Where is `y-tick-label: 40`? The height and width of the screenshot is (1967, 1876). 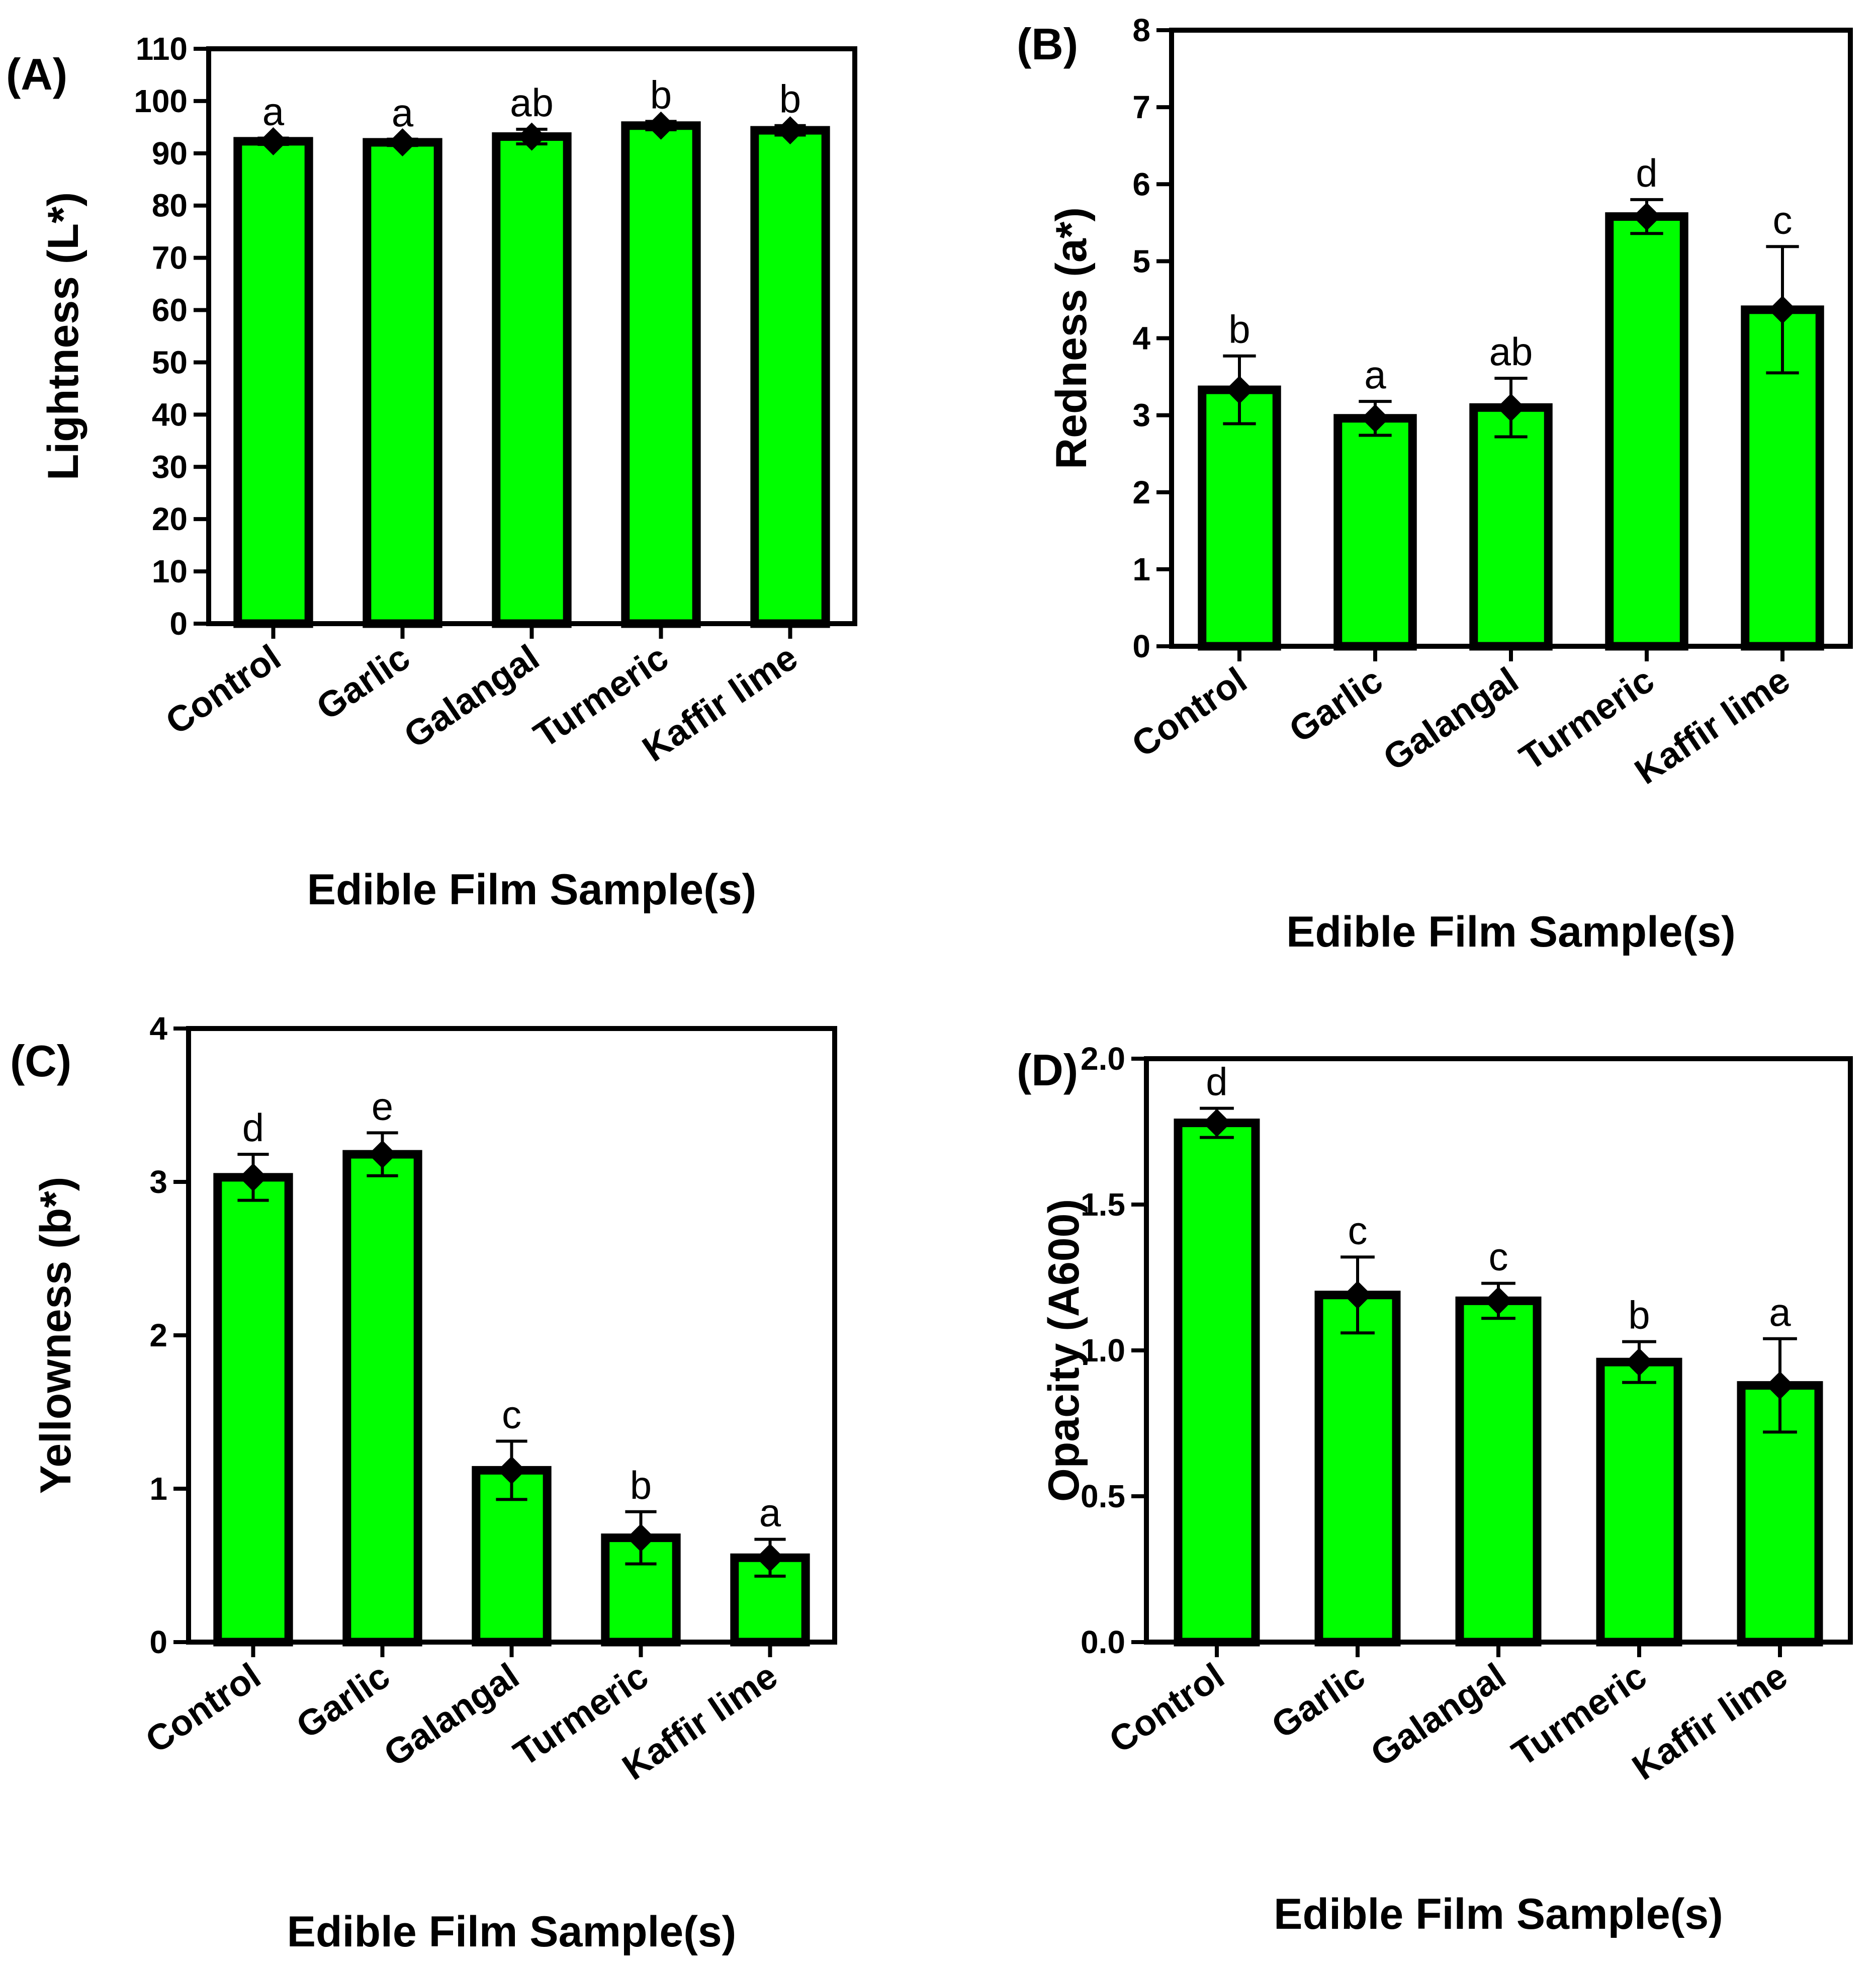 y-tick-label: 40 is located at coordinates (170, 414).